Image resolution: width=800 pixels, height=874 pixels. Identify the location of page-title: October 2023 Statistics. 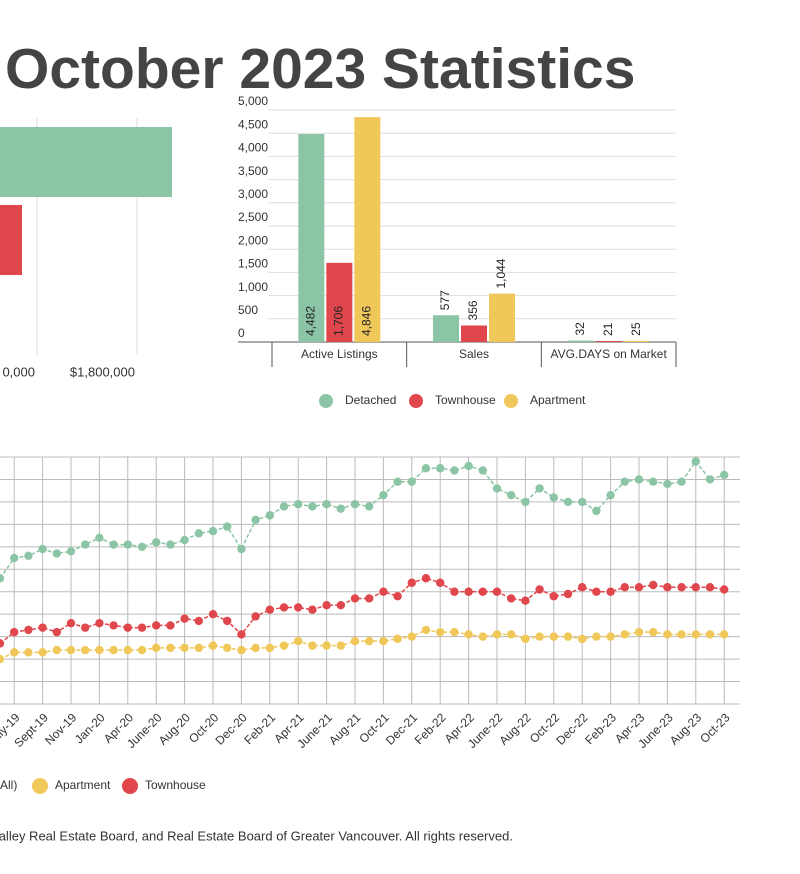
(320, 69).